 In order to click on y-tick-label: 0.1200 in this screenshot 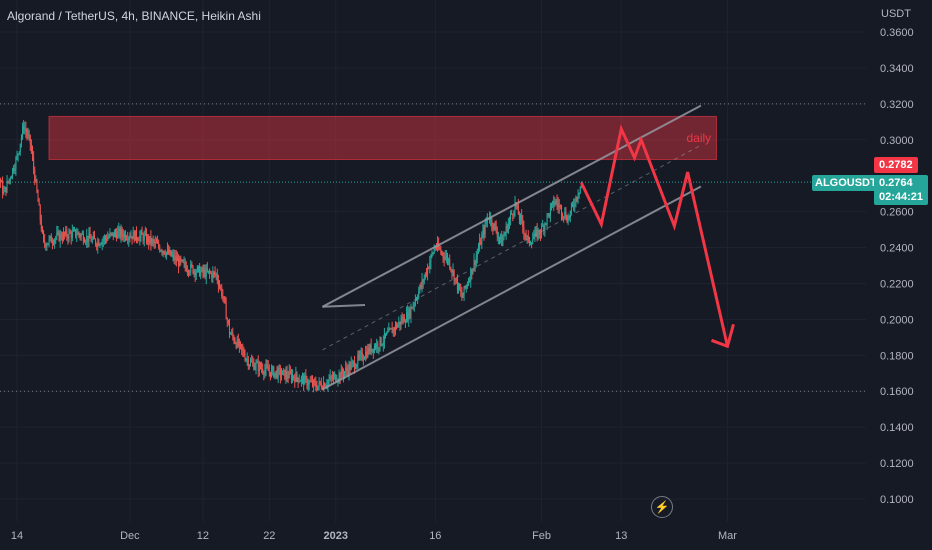, I will do `click(897, 464)`.